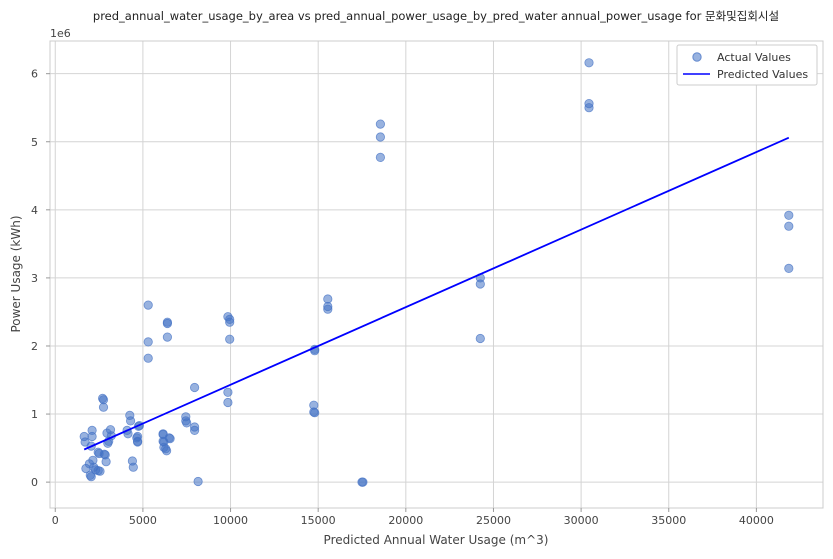  I want to click on y-tick-label: 5, so click(34, 142).